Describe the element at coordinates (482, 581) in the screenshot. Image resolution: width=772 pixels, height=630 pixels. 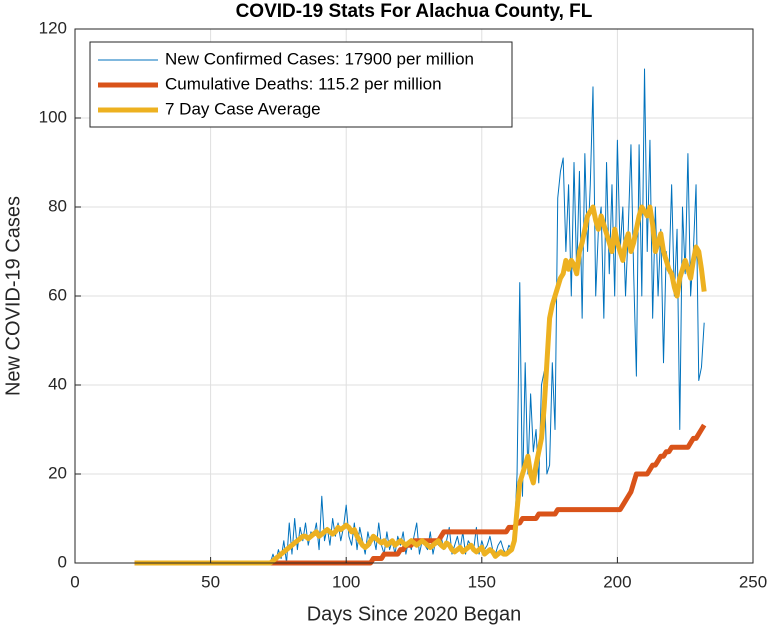
I see `x-tick-label: 150` at that location.